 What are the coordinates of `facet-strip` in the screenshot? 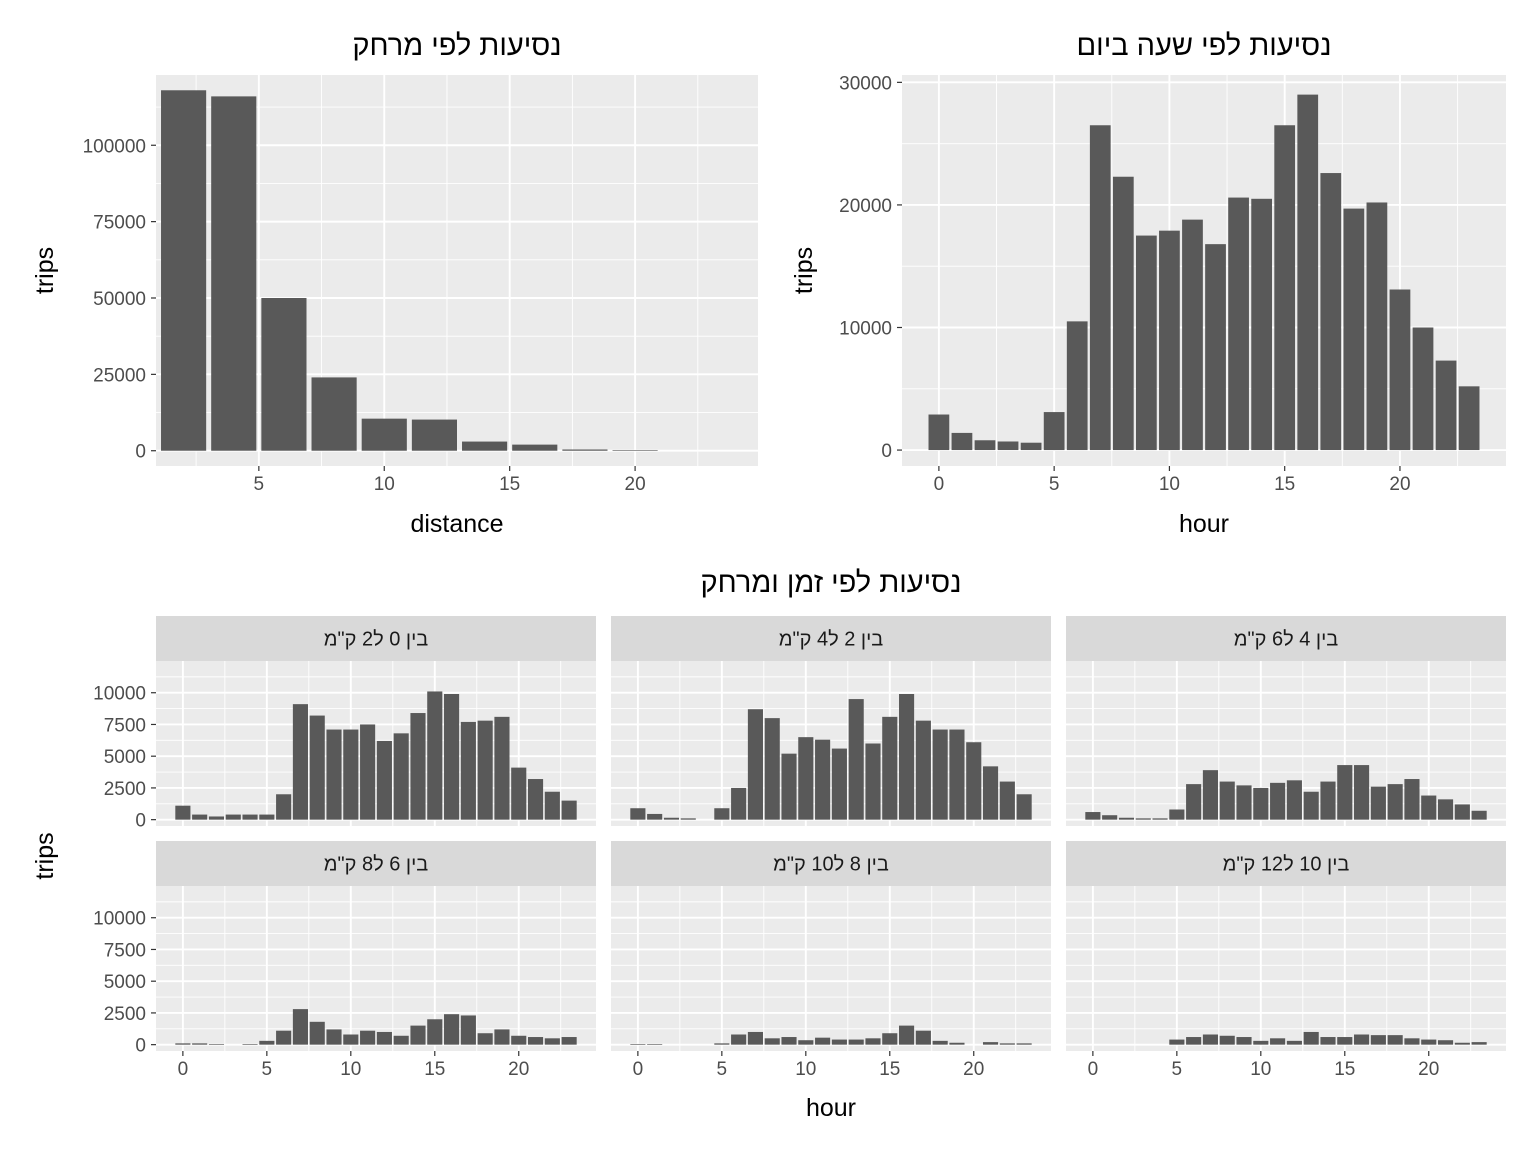 It's located at (1286, 638).